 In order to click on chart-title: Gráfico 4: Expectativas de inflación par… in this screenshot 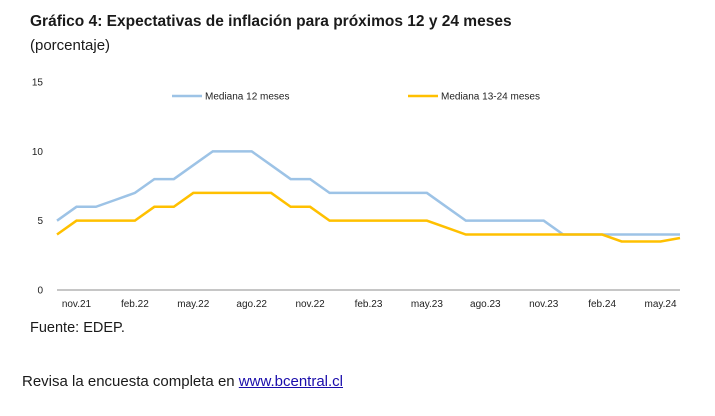, I will do `click(271, 21)`.